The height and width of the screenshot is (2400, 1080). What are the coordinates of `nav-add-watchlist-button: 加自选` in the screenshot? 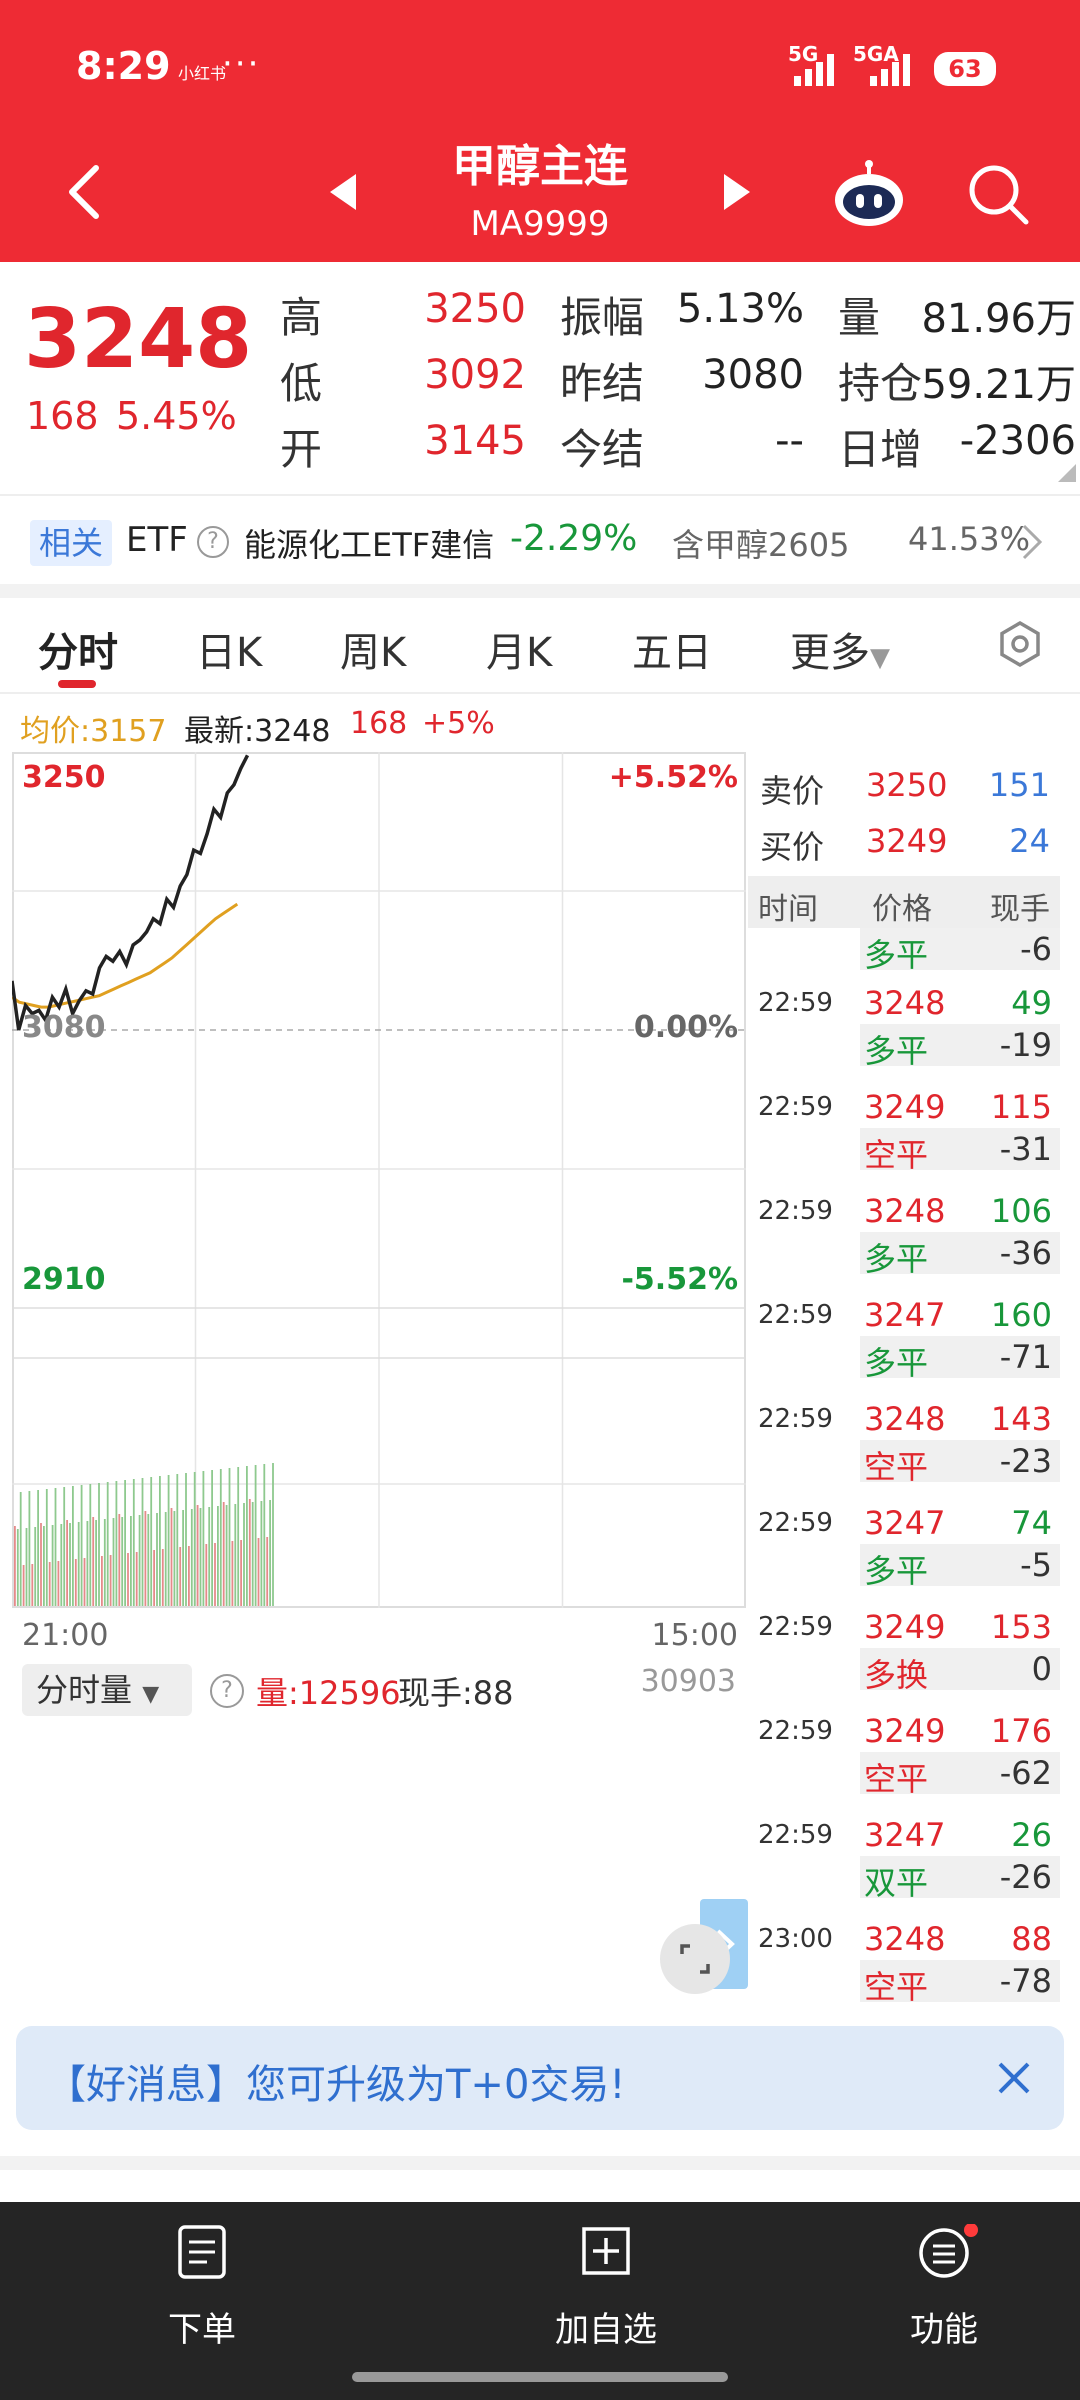 It's located at (606, 2287).